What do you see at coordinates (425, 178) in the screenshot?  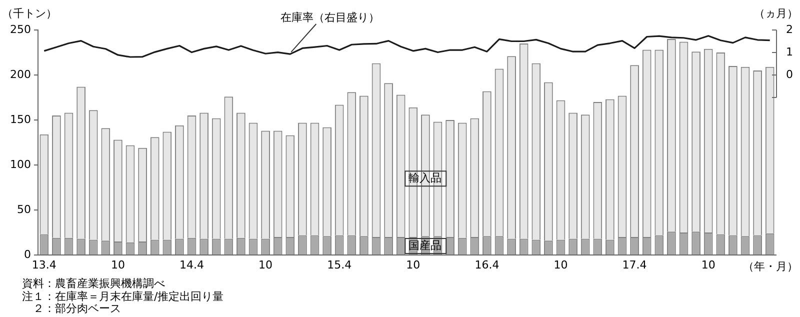 I see `series-label: 輸入品` at bounding box center [425, 178].